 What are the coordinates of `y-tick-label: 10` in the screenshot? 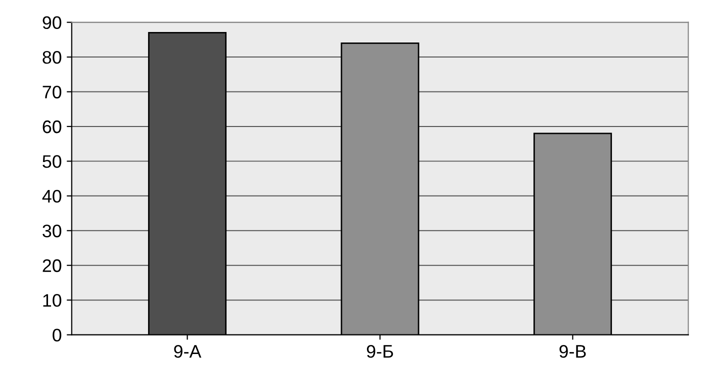 It's located at (52, 300).